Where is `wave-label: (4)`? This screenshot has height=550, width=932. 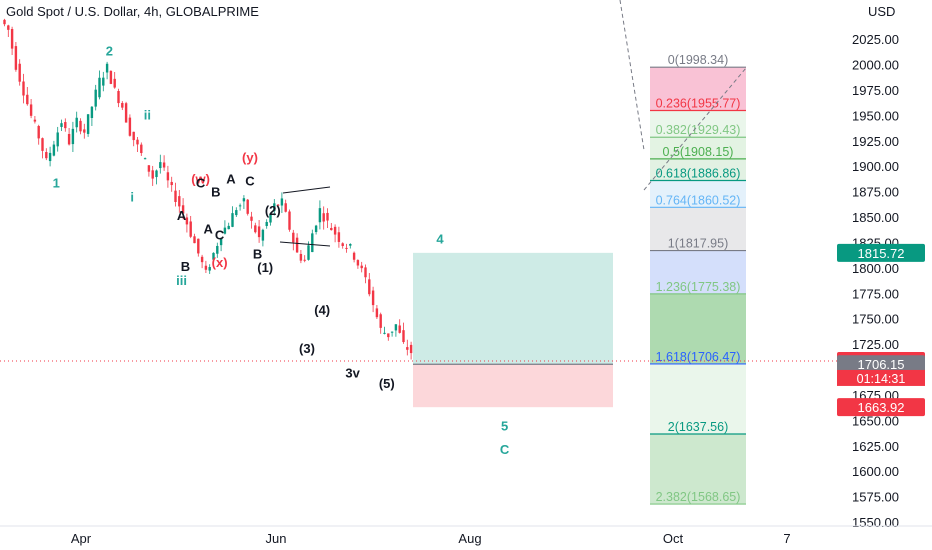
wave-label: (4) is located at coordinates (322, 310).